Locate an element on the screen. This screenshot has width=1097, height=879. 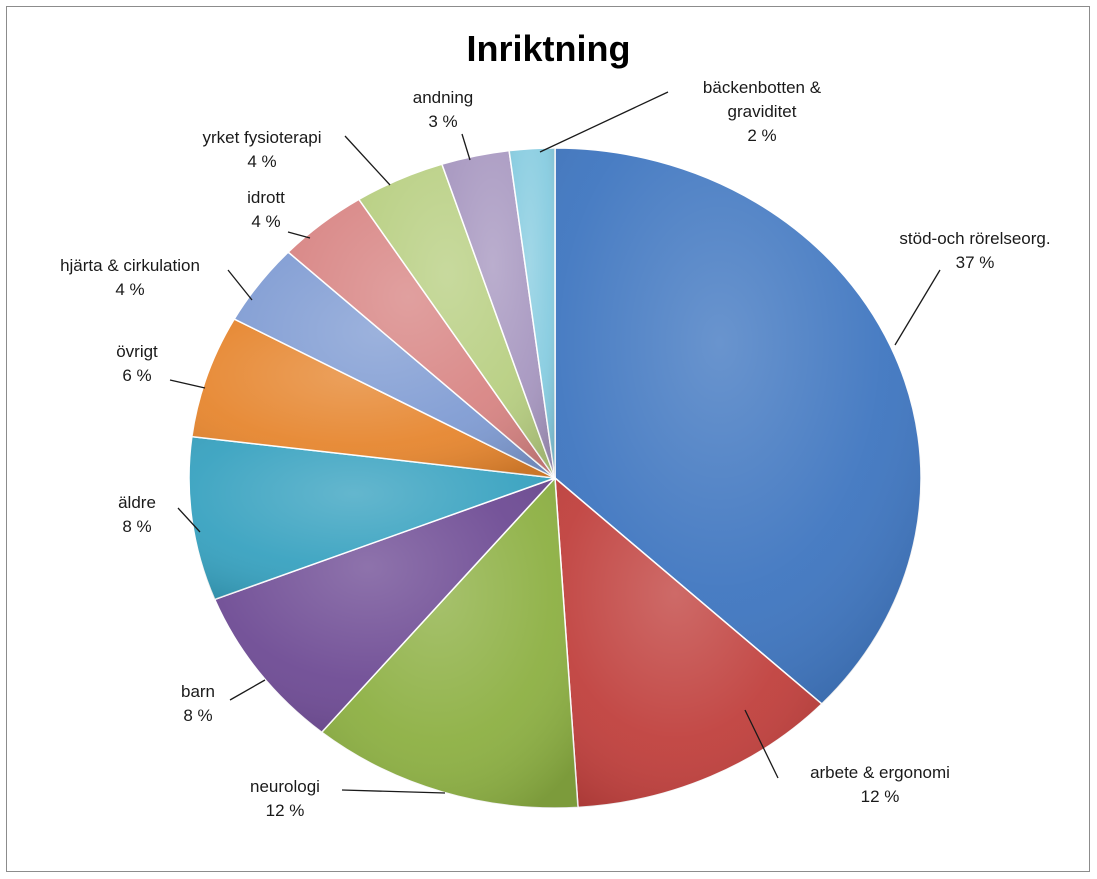
data-label-name: andning is located at coordinates (443, 97).